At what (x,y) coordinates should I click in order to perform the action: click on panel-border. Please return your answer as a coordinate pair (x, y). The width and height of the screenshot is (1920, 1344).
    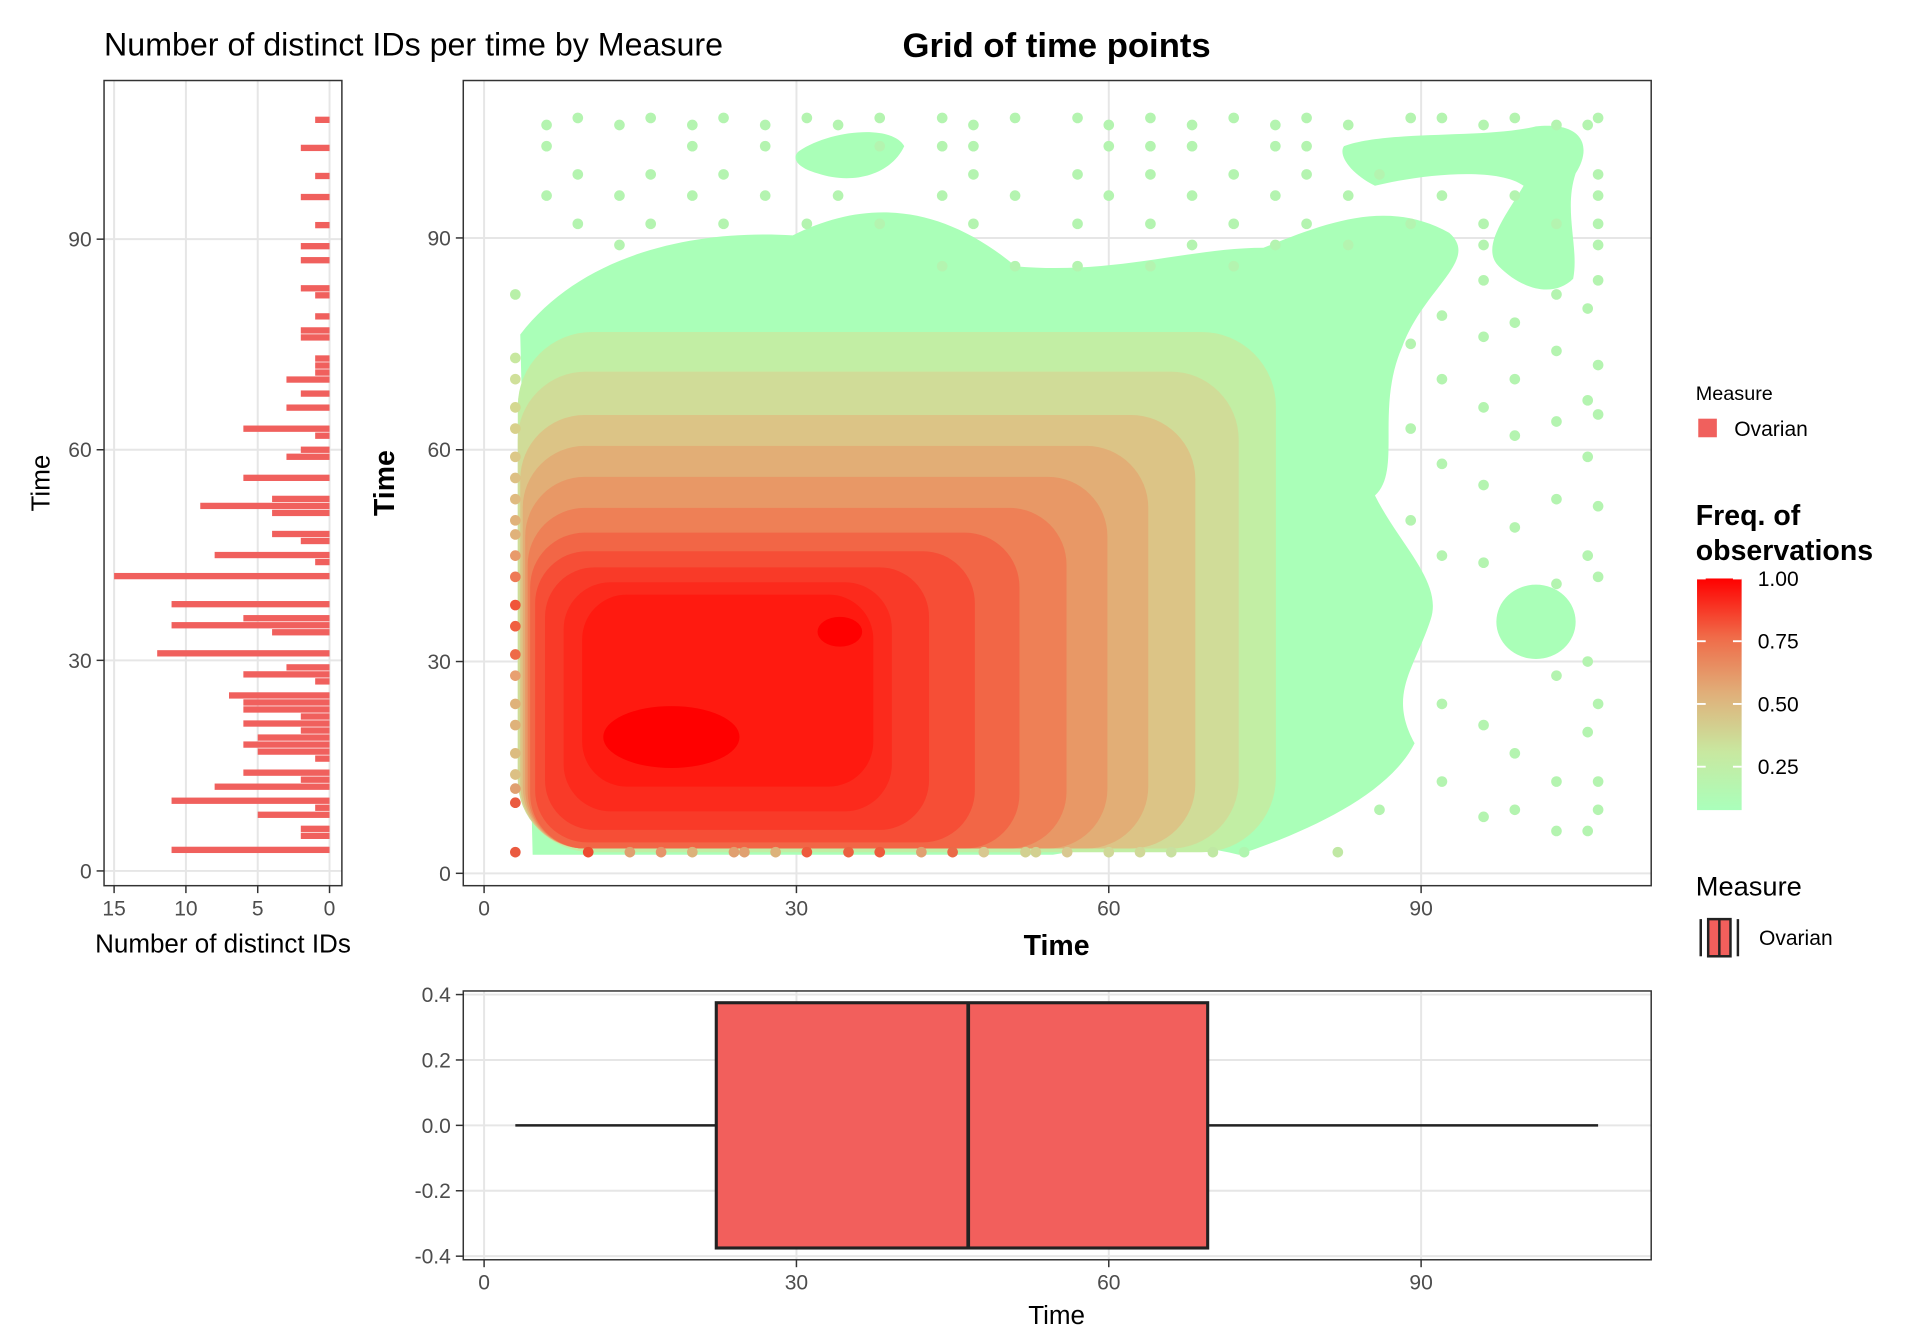
    Looking at the image, I should click on (1057, 1125).